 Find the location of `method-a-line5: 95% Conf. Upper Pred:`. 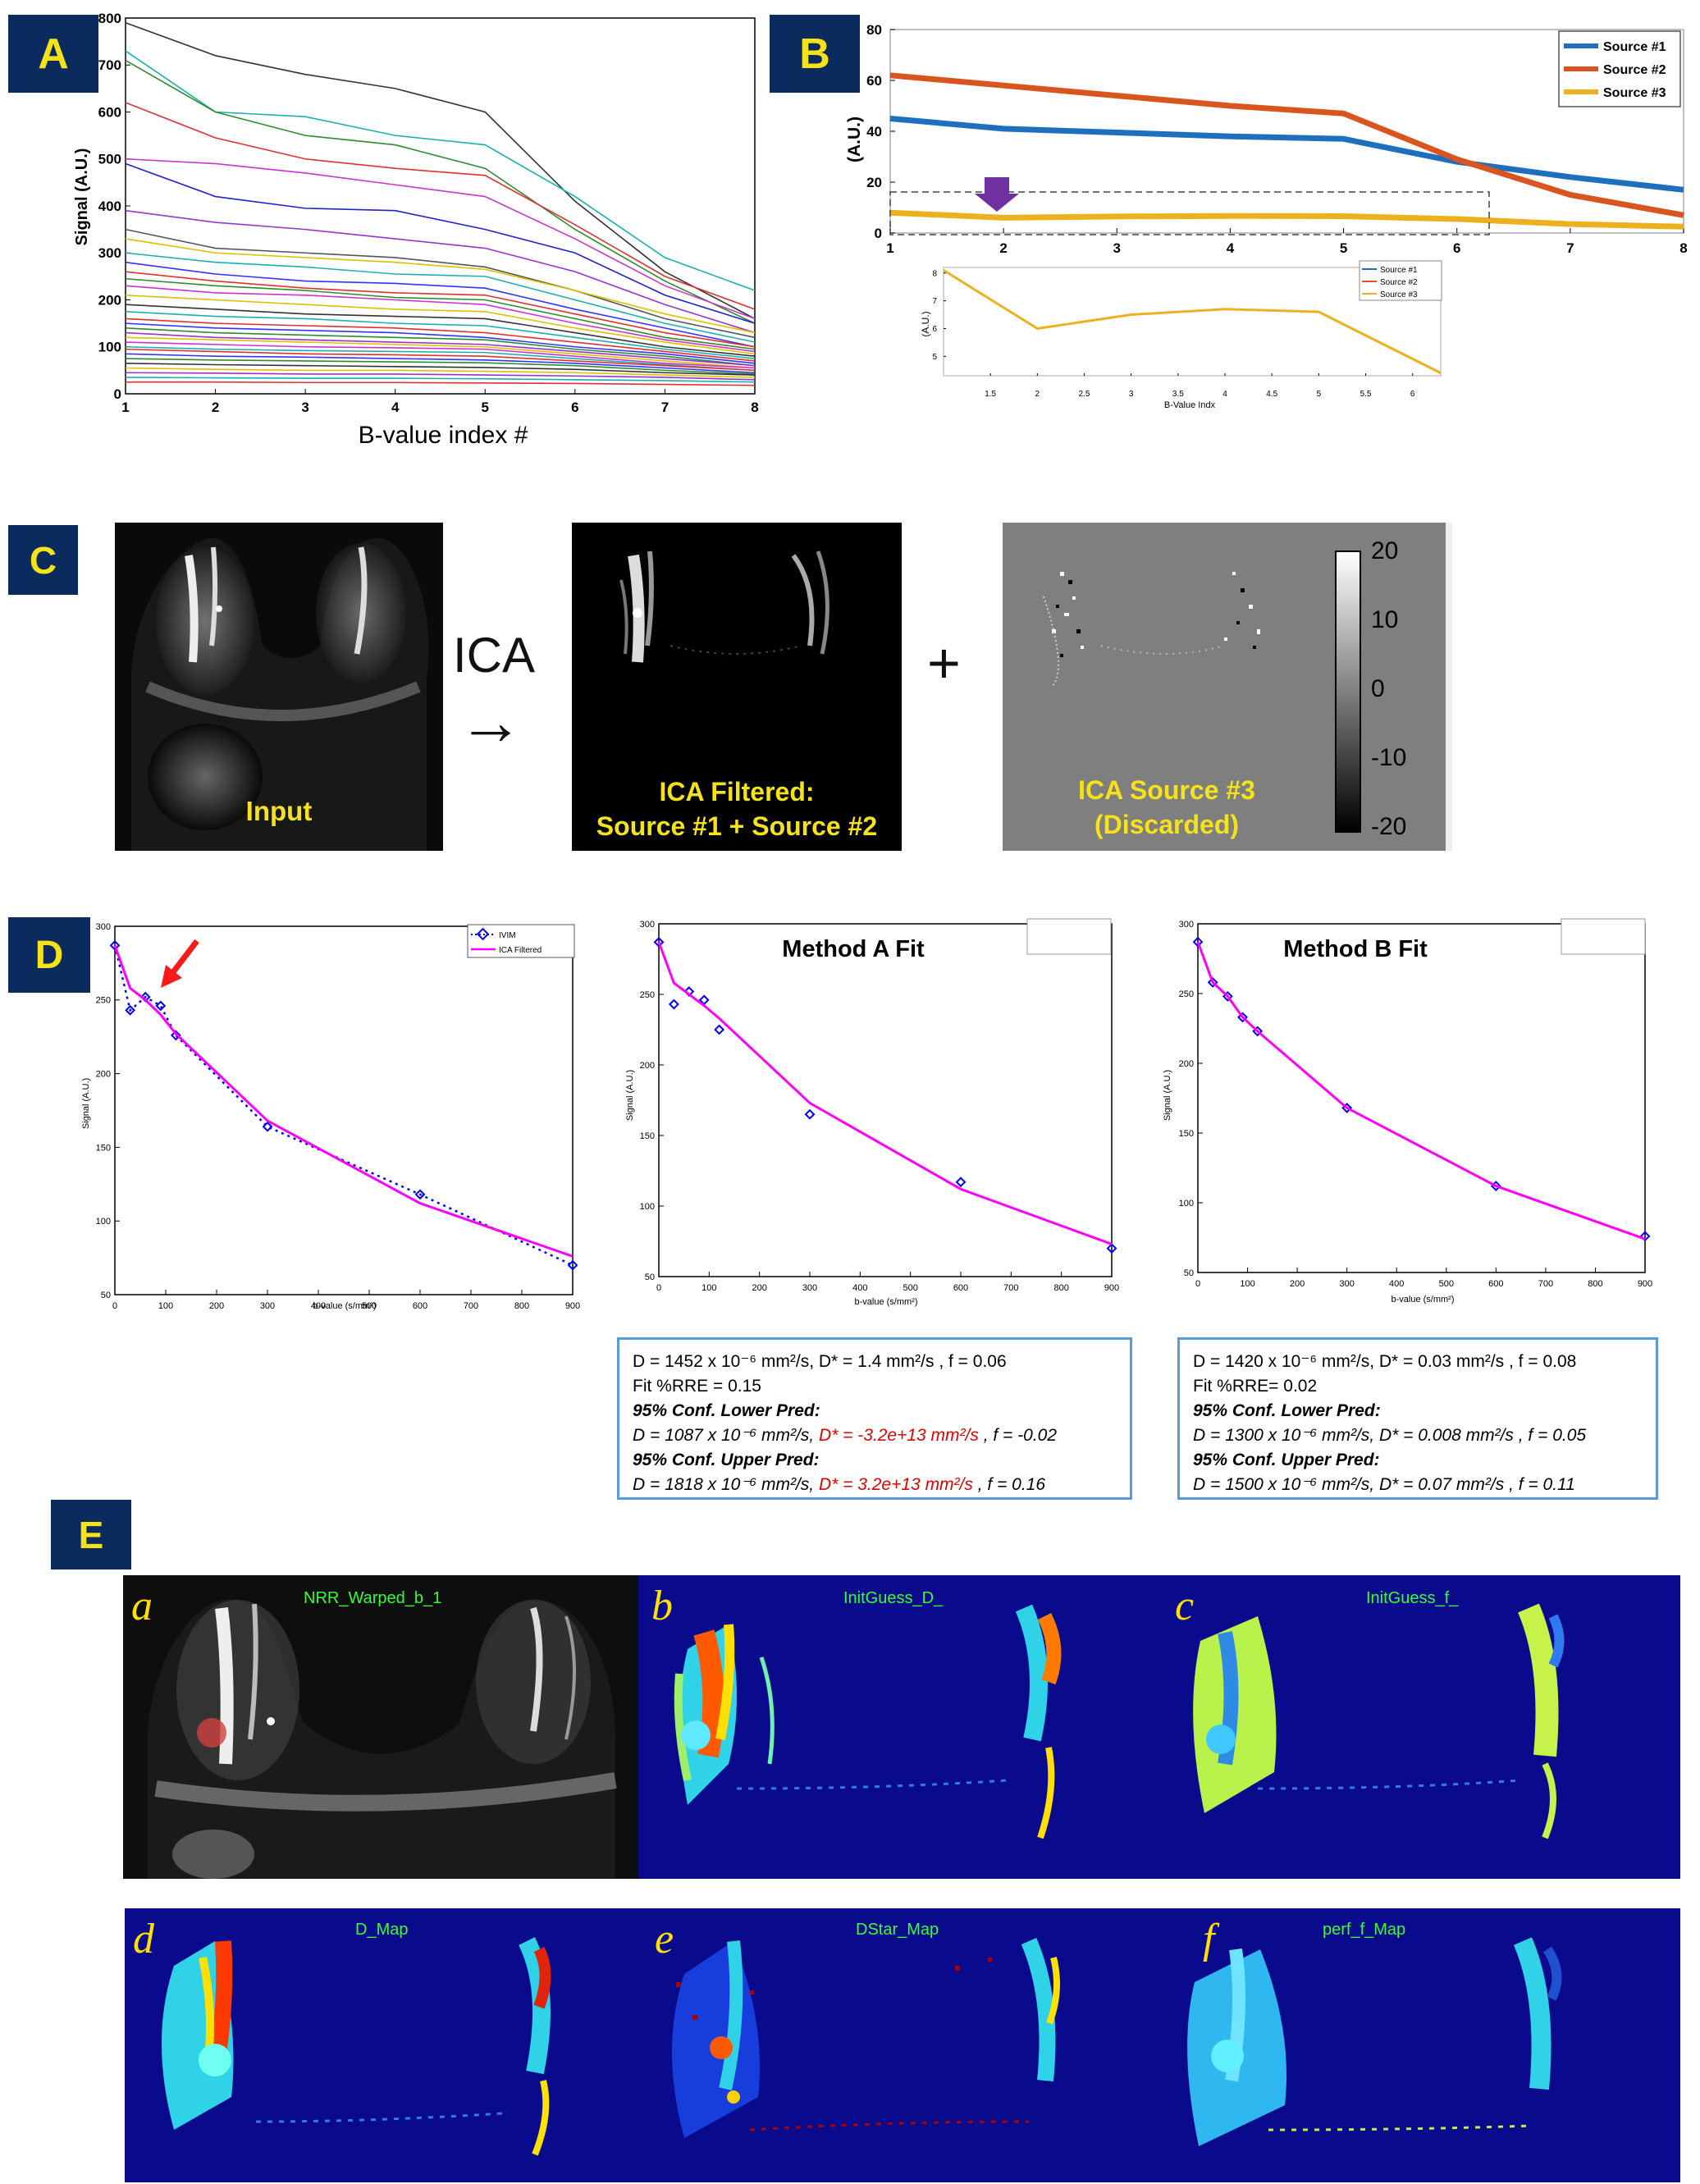

method-a-line5: 95% Conf. Upper Pred: is located at coordinates (726, 1460).